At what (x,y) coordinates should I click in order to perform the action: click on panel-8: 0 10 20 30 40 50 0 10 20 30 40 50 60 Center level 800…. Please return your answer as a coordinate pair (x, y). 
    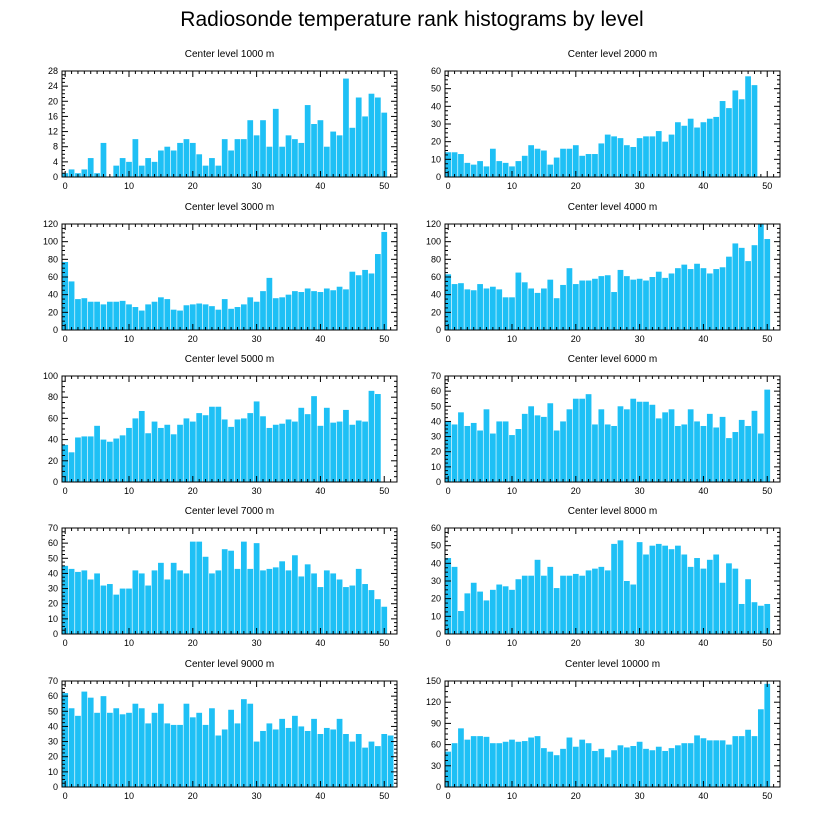
    Looking at the image, I should click on (606, 577).